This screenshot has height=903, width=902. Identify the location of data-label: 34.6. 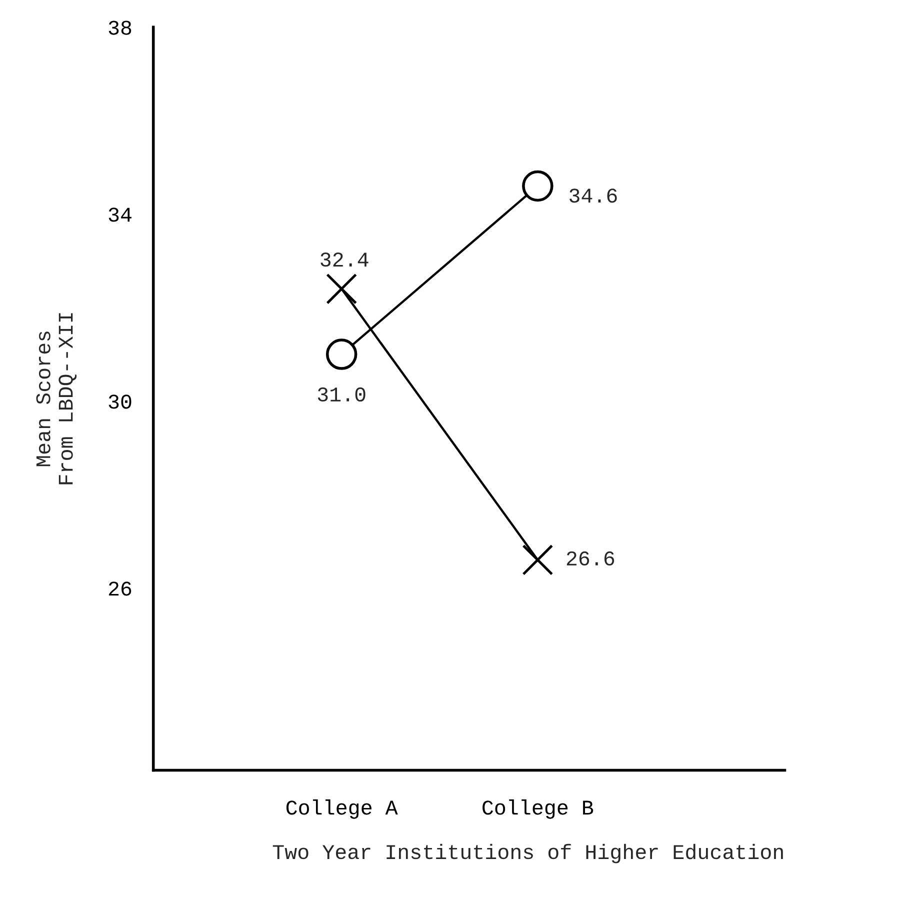
(593, 195).